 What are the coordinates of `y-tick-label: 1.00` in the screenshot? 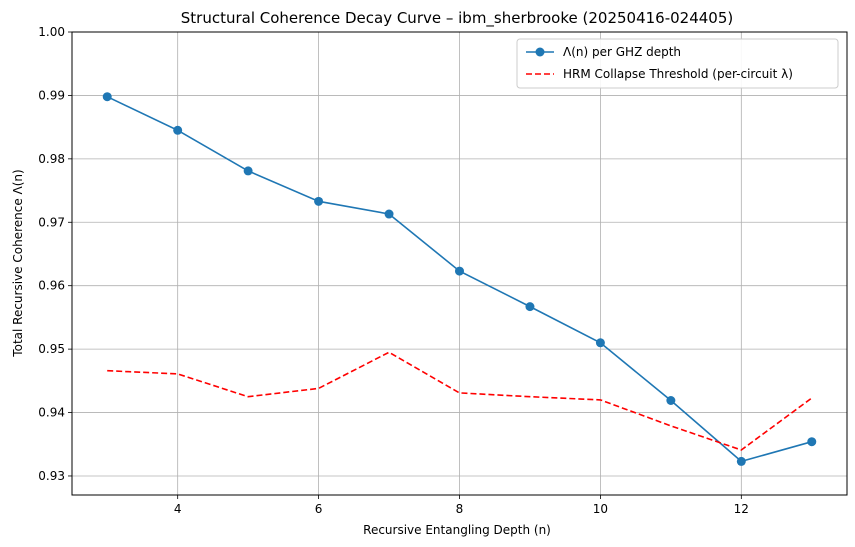 It's located at (51, 32).